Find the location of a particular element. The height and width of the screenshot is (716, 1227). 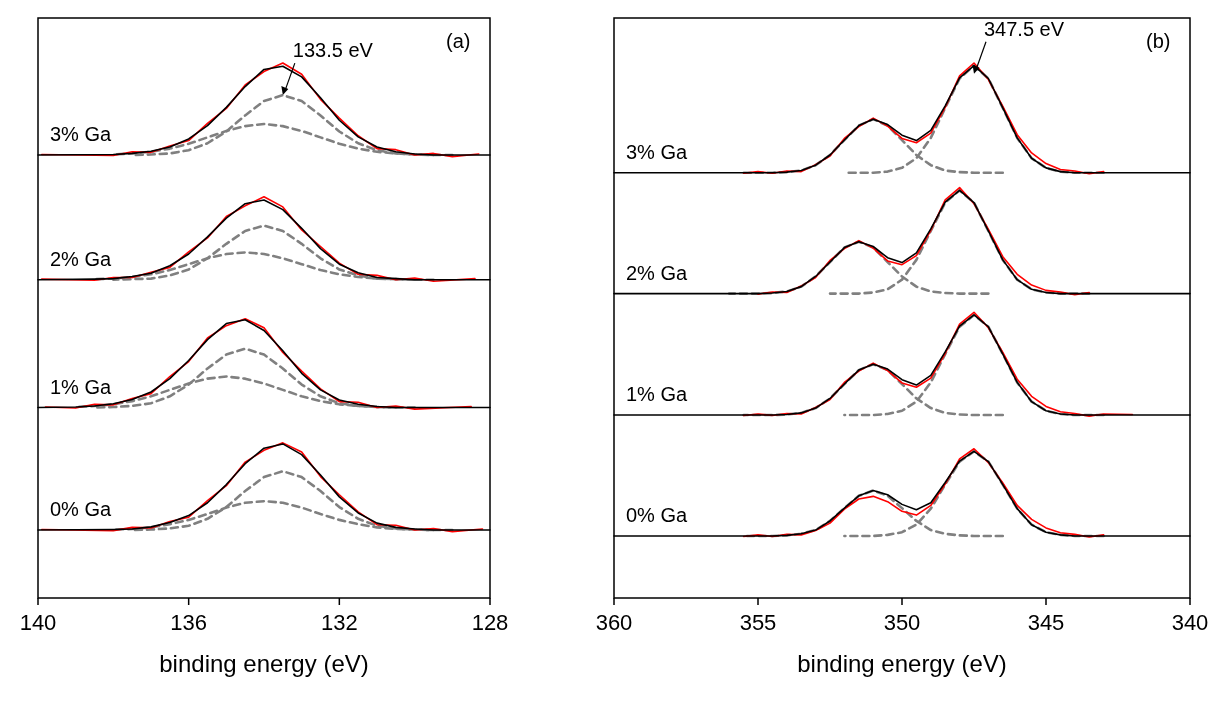

x-tick-label: 345 is located at coordinates (1046, 622).